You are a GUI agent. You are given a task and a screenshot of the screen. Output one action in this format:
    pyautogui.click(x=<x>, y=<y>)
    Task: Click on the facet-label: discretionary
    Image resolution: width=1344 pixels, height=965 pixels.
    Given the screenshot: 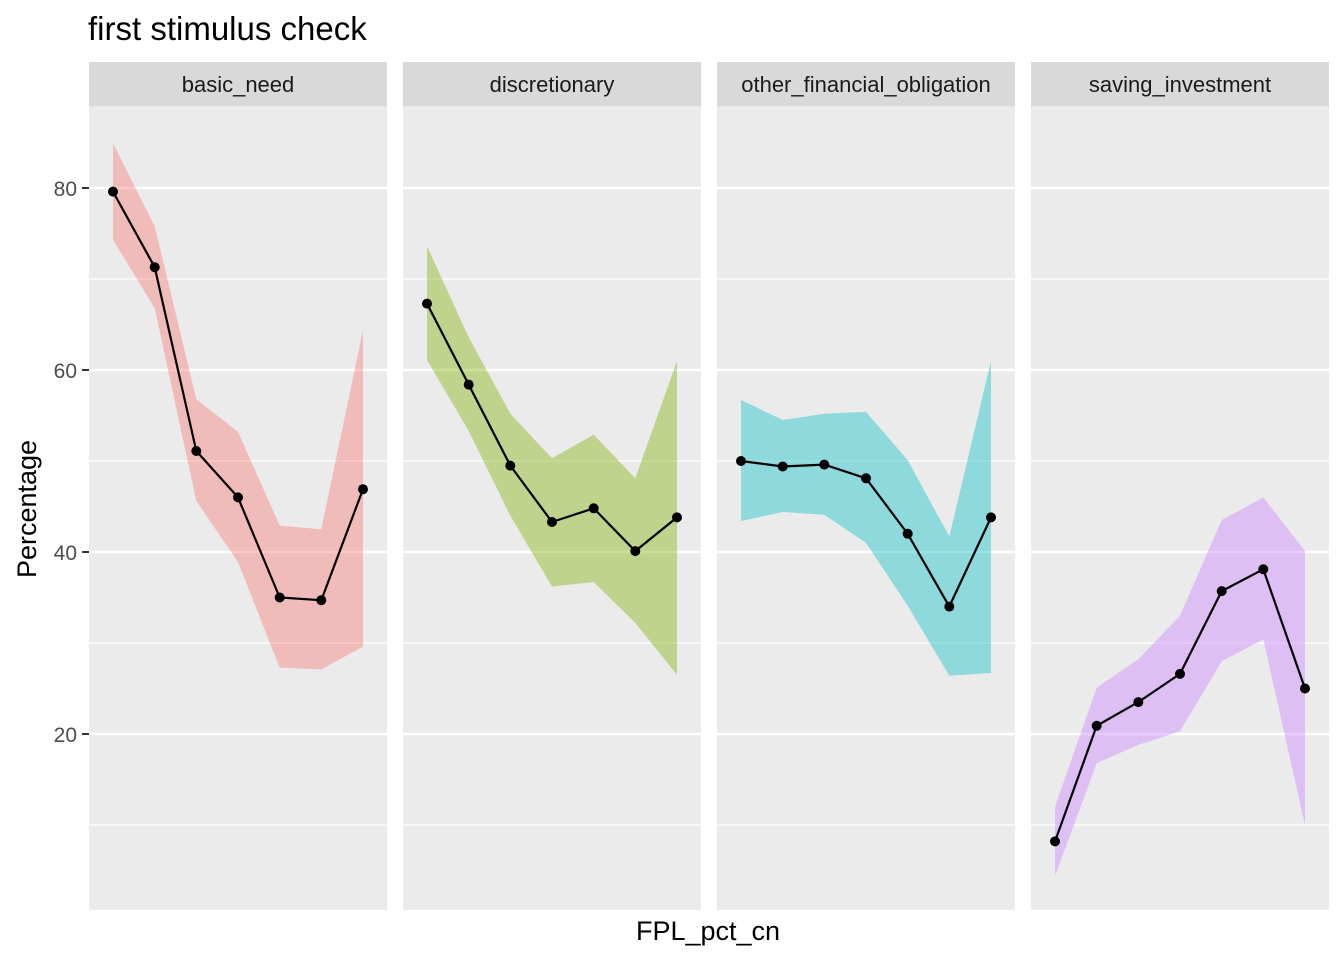 What is the action you would take?
    pyautogui.click(x=552, y=84)
    